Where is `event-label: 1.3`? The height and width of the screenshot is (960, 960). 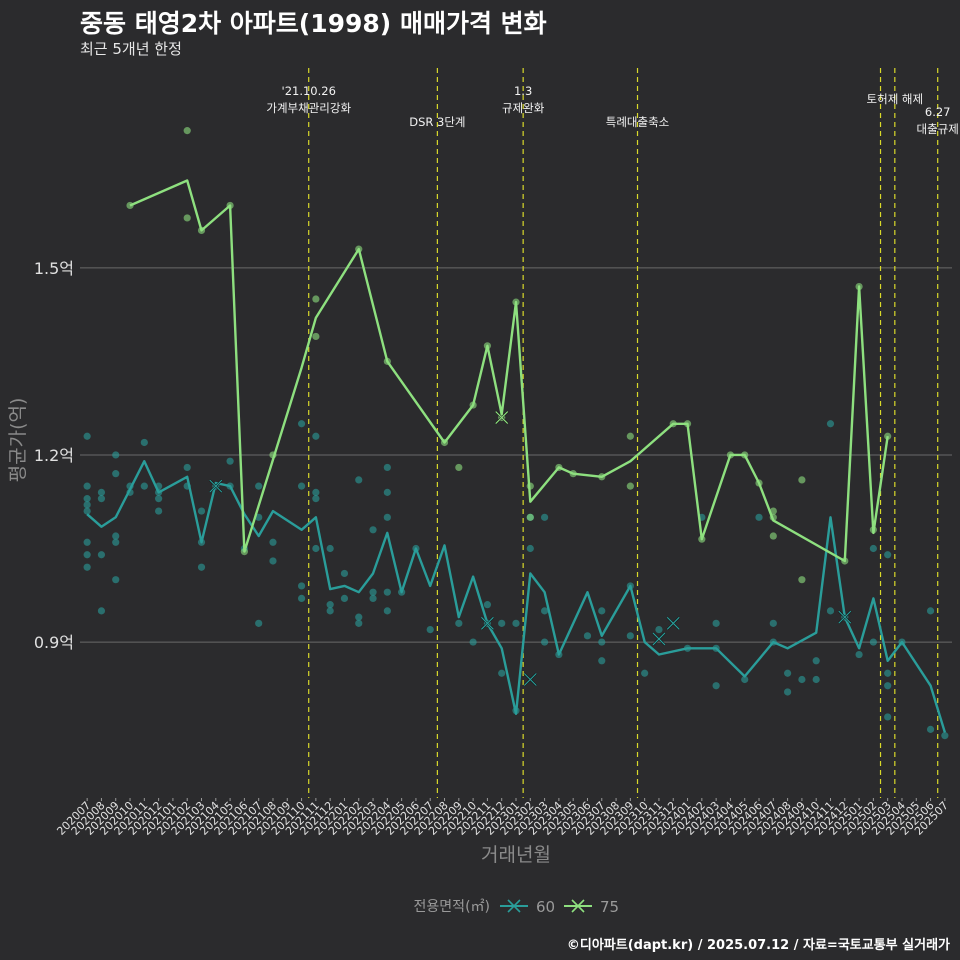 event-label: 1.3 is located at coordinates (523, 91).